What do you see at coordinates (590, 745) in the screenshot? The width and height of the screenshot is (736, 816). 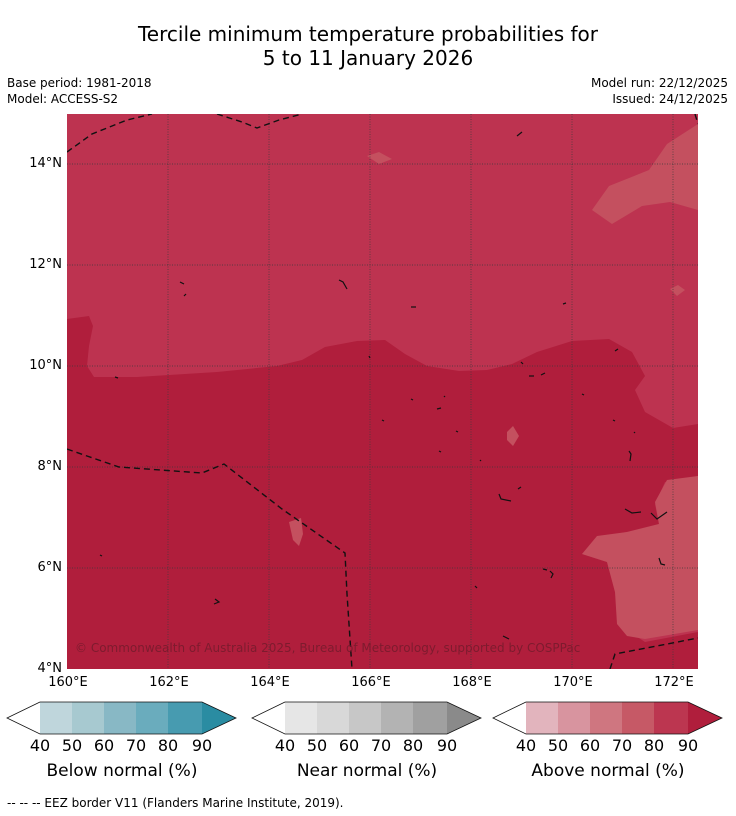 I see `above-tick-60: 60` at bounding box center [590, 745].